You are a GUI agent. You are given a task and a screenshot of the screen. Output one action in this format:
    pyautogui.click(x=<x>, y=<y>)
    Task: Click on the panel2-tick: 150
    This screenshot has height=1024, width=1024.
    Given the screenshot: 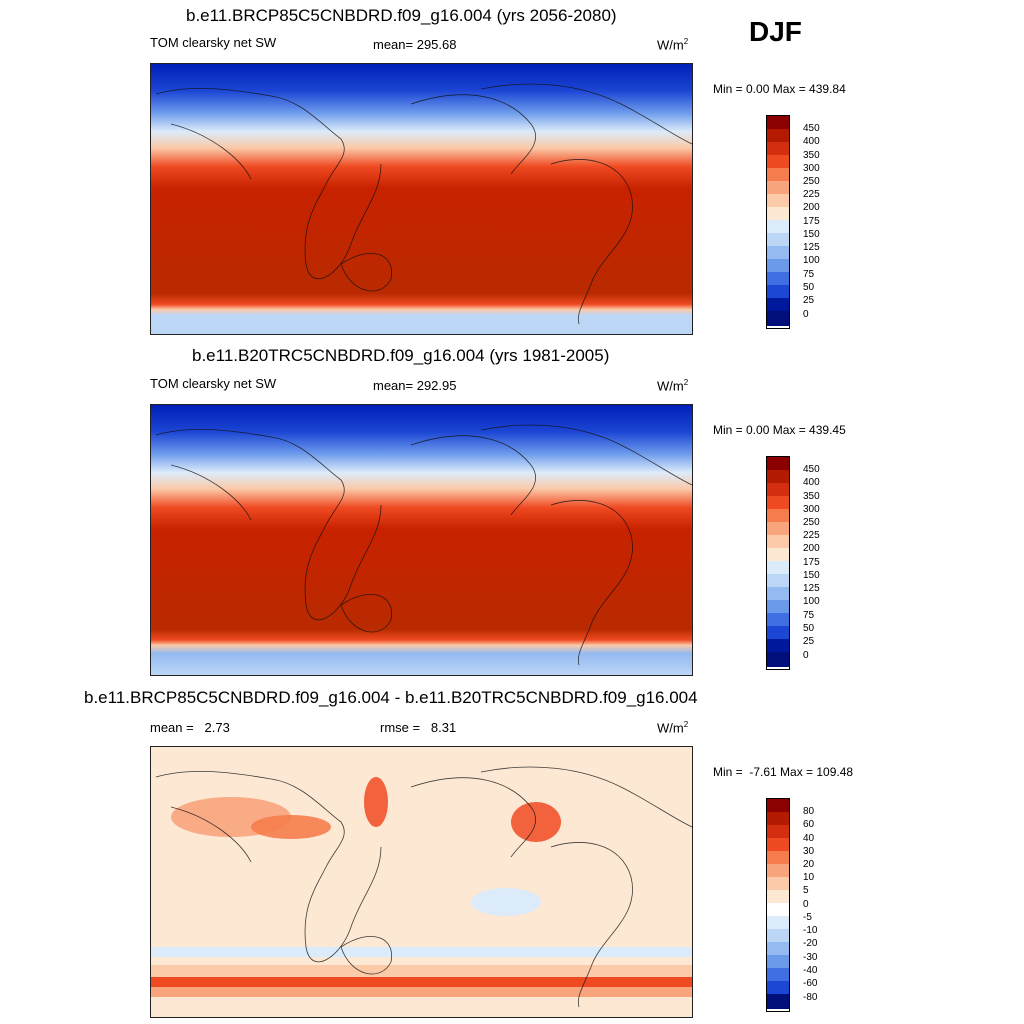 What is the action you would take?
    pyautogui.click(x=811, y=575)
    